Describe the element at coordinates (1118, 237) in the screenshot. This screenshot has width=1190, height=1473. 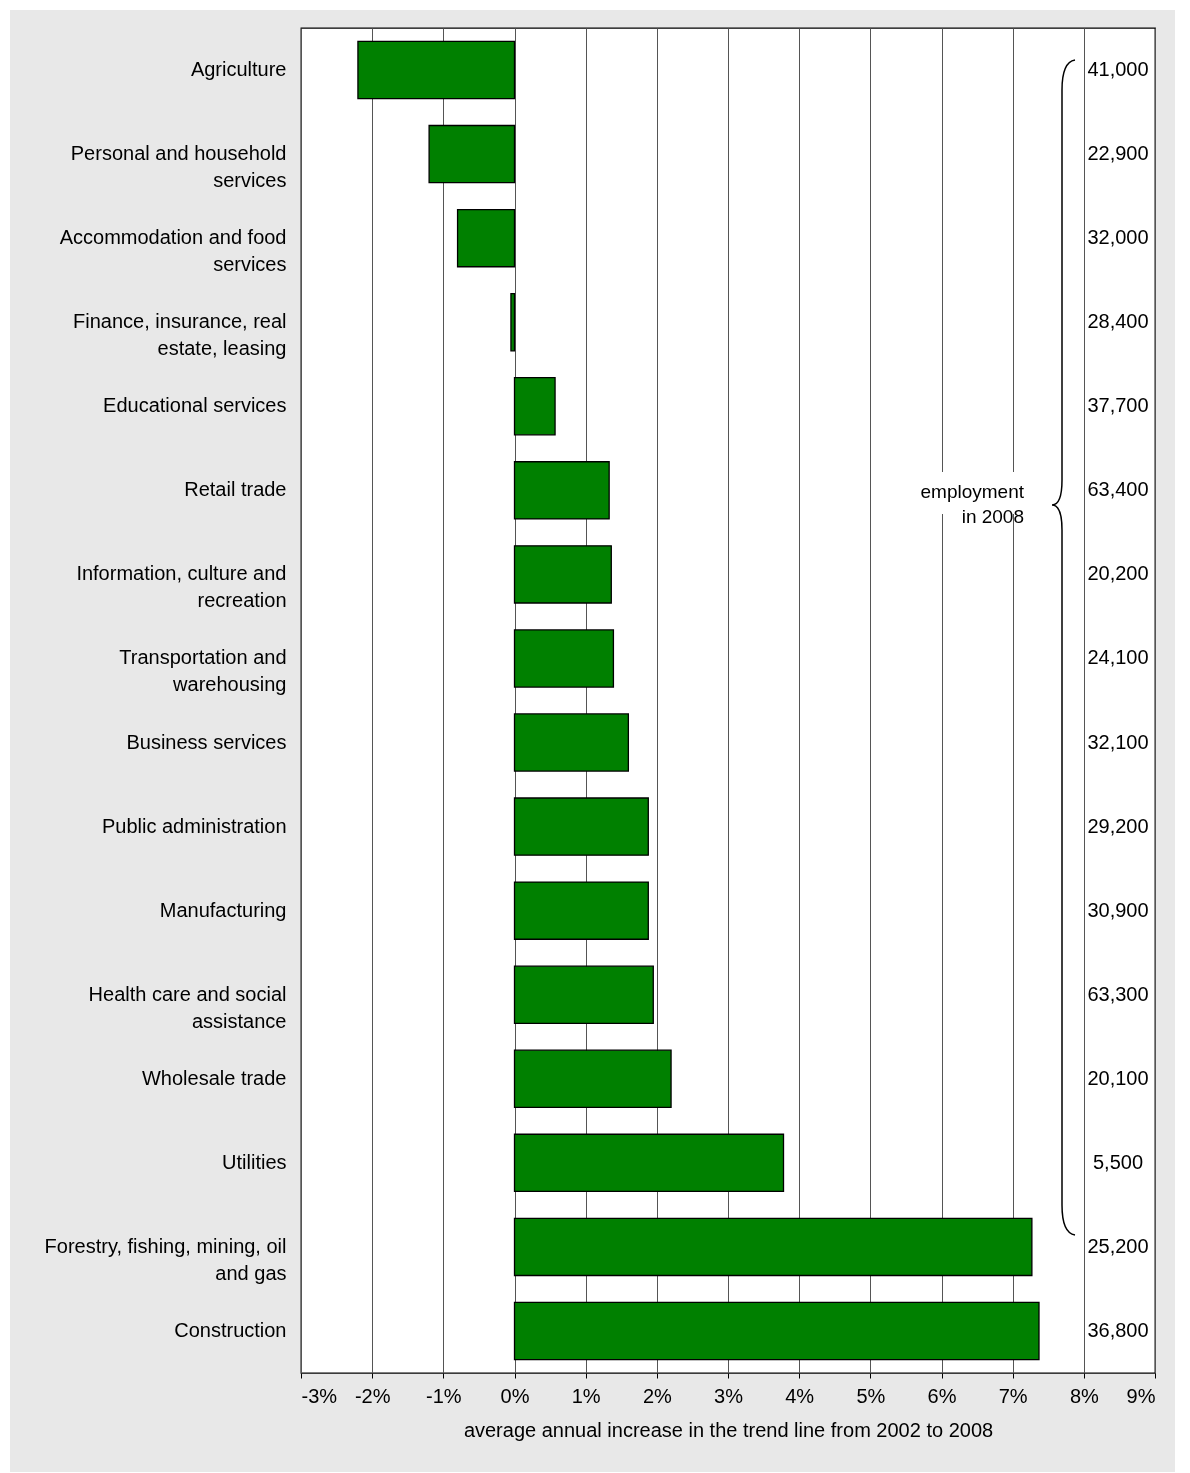
I see `annotation: 32,000` at that location.